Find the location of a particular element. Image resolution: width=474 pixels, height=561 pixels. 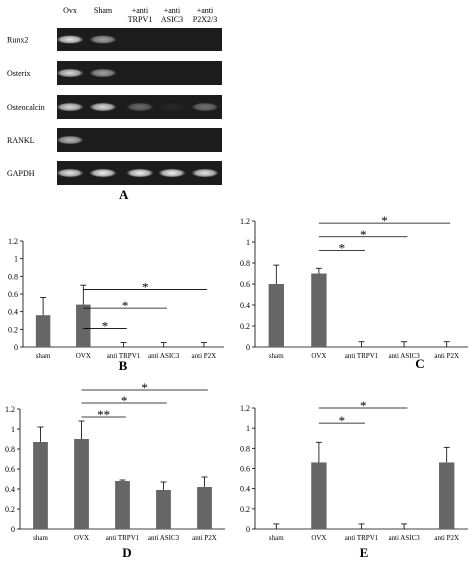

gel-row-label: Runx2 is located at coordinates (17, 40).